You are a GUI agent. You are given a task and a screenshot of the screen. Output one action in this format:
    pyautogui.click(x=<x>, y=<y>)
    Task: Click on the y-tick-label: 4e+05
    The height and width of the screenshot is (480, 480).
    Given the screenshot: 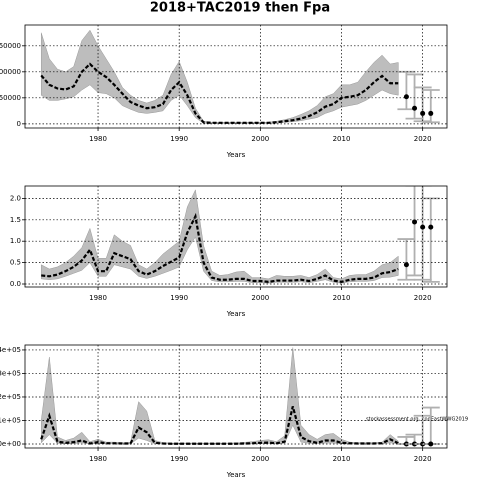 What is the action you would take?
    pyautogui.click(x=10, y=350)
    